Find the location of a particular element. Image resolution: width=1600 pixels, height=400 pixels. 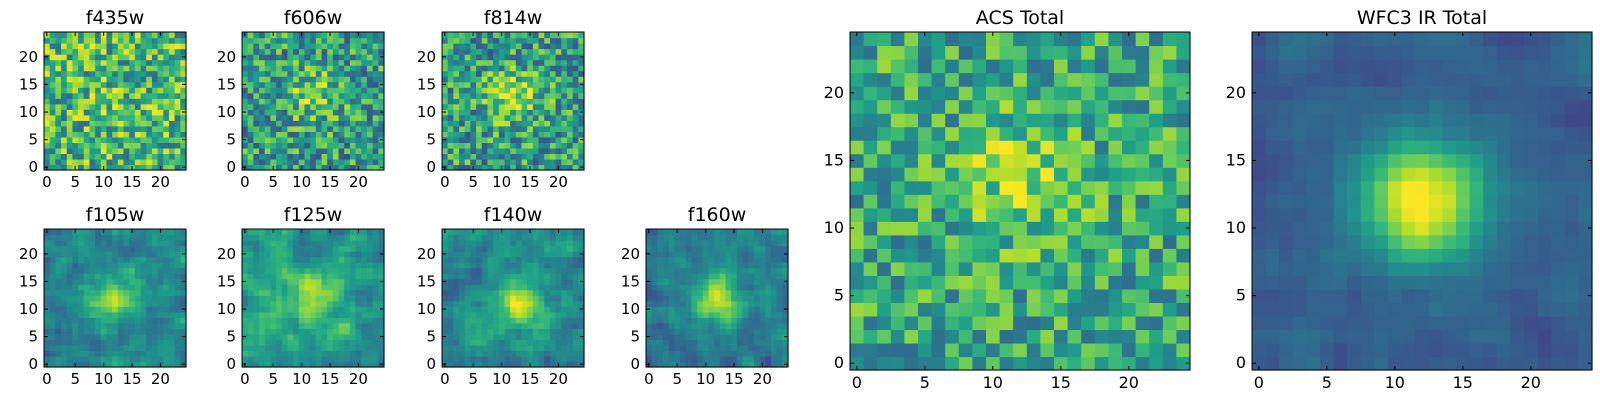

x-tick-label: 10 is located at coordinates (301, 379).